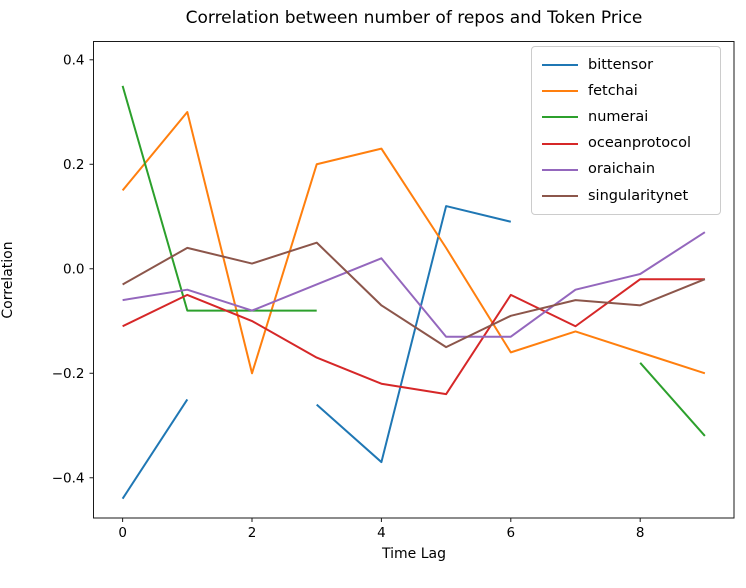 Image resolution: width=746 pixels, height=588 pixels. Describe the element at coordinates (252, 533) in the screenshot. I see `x-tick-label: 2` at that location.